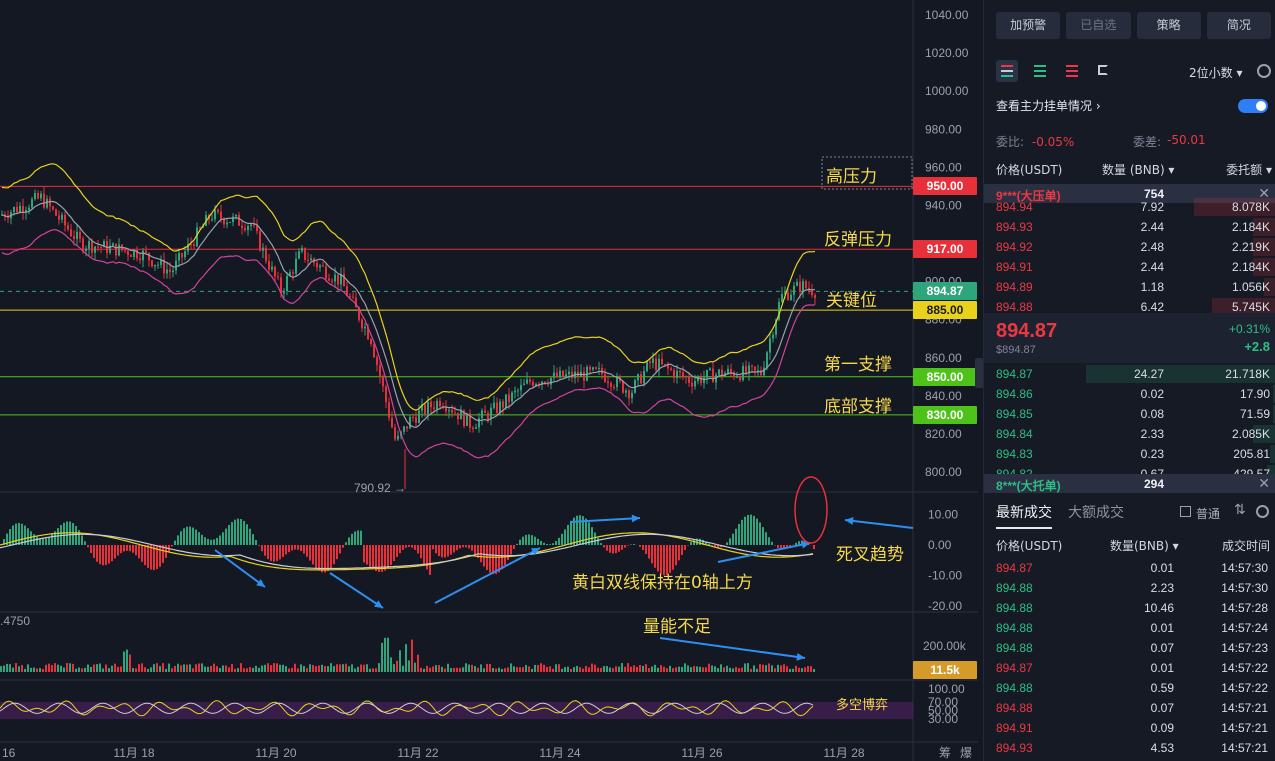  What do you see at coordinates (1264, 227) in the screenshot?
I see `ask-depth-bar` at bounding box center [1264, 227].